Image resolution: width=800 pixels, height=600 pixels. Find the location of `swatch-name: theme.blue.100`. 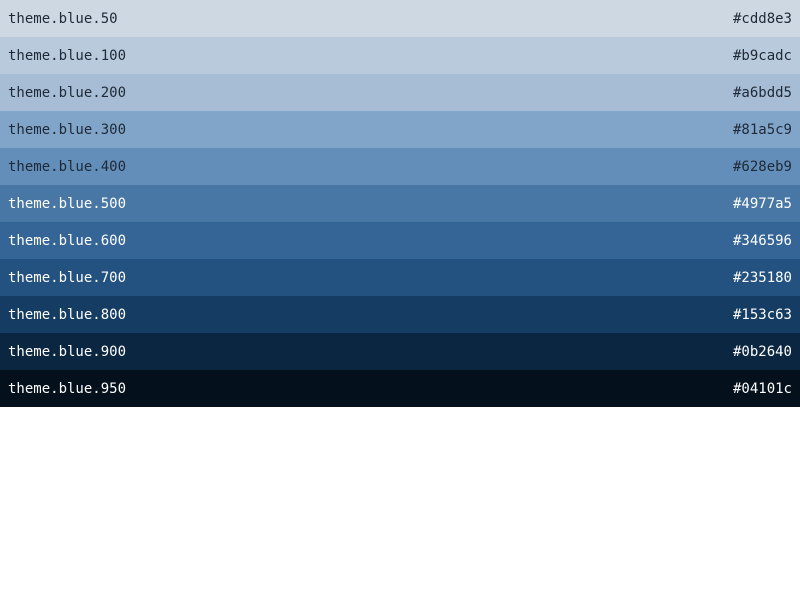

swatch-name: theme.blue.100 is located at coordinates (67, 55).